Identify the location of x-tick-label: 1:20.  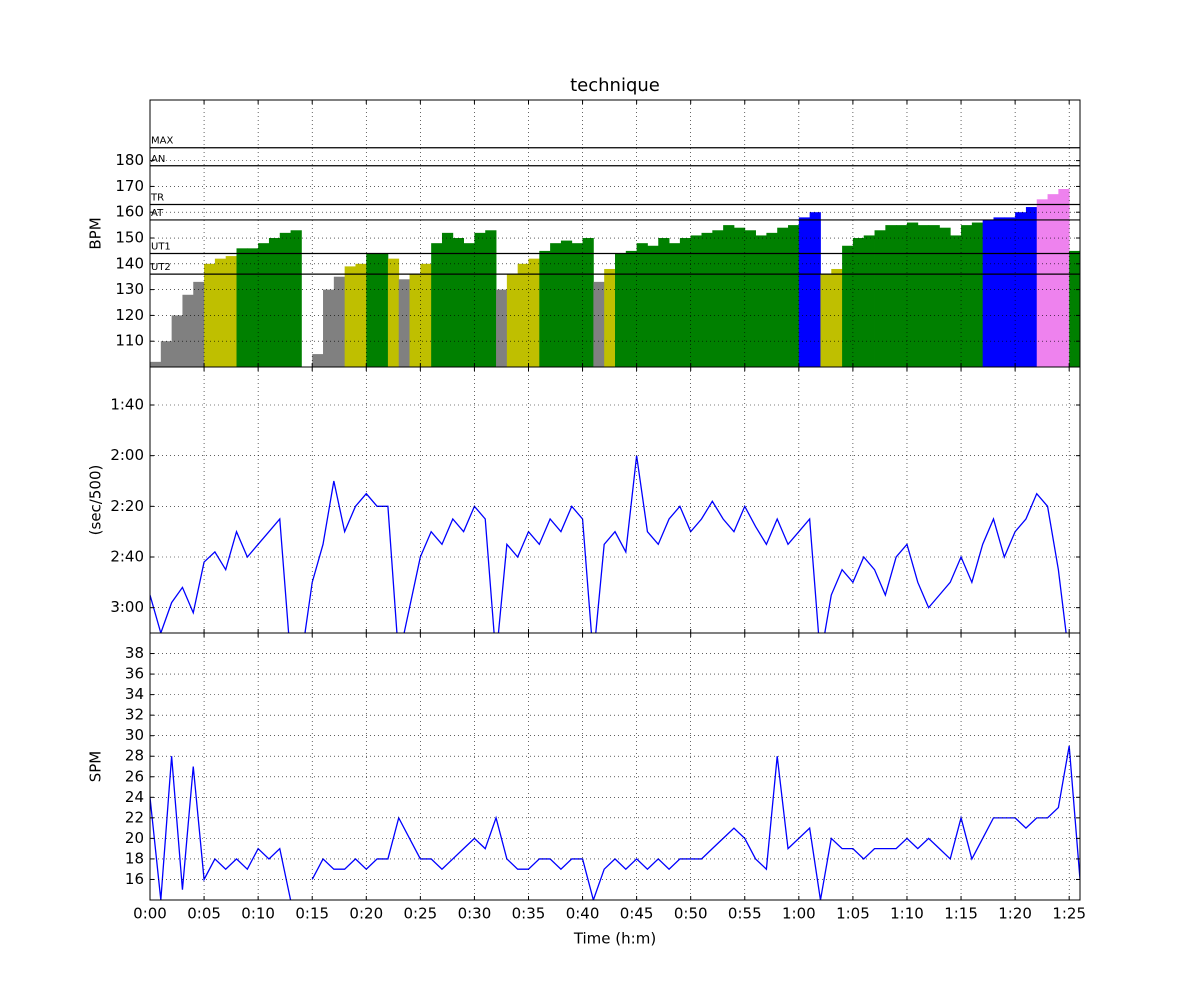
(1015, 914).